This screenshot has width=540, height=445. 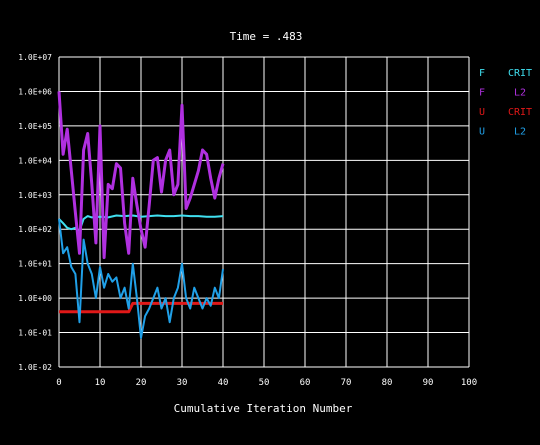 What do you see at coordinates (469, 383) in the screenshot?
I see `x-tick-label: 100` at bounding box center [469, 383].